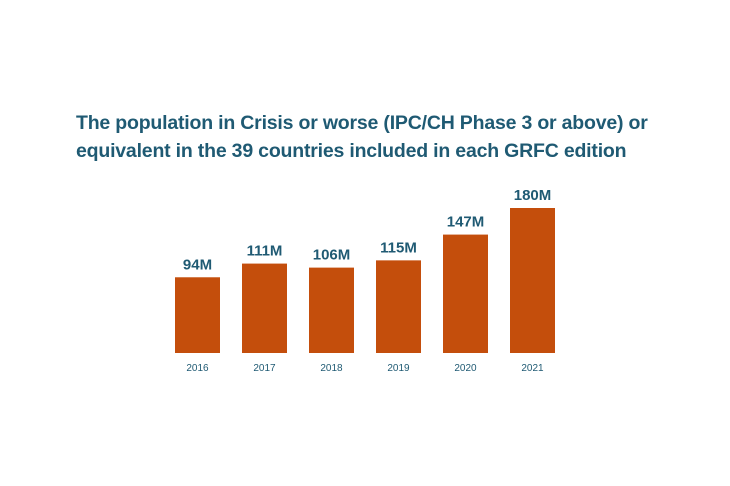 The image size is (730, 486). I want to click on bar-2019, so click(398, 306).